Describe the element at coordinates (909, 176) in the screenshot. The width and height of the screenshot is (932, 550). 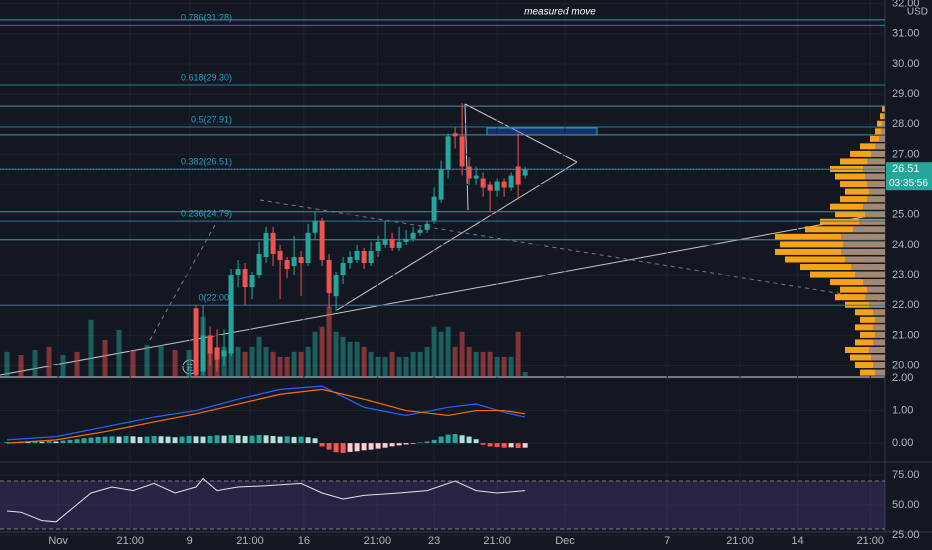
I see `last-price-box` at that location.